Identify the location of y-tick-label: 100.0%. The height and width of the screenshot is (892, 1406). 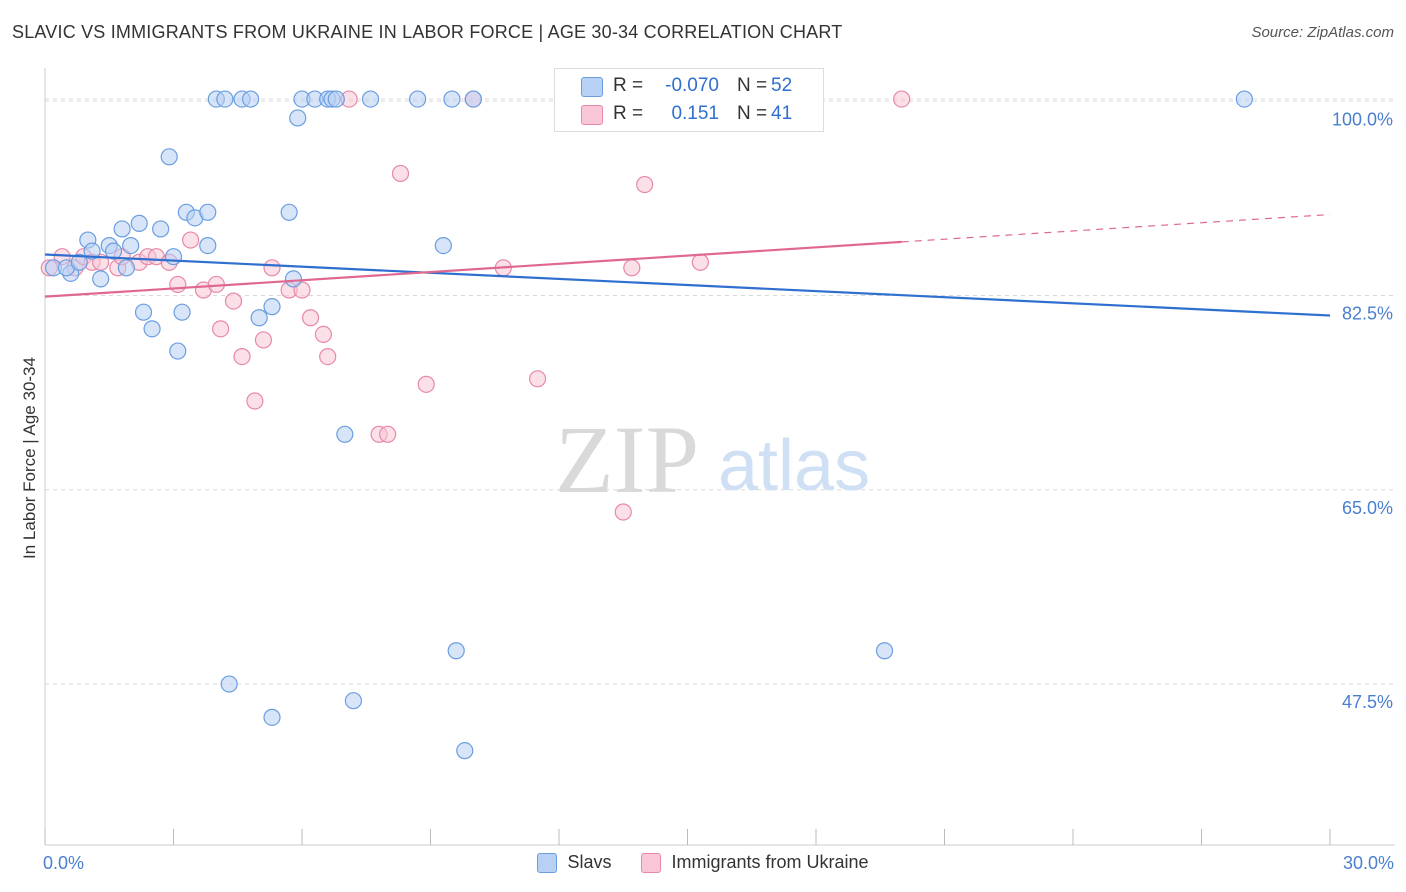
(1362, 119).